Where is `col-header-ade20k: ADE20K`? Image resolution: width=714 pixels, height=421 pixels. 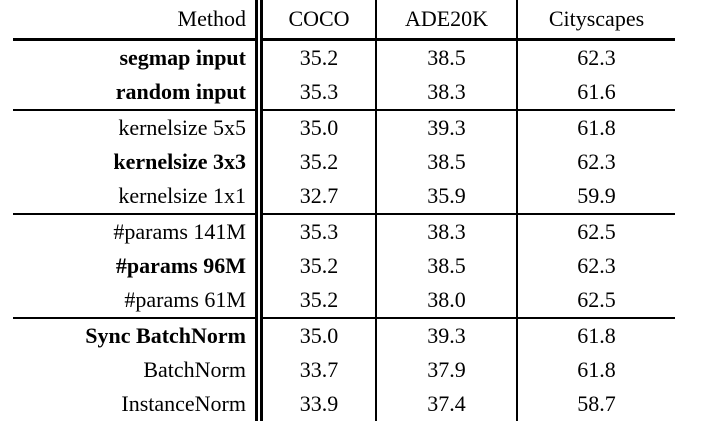 col-header-ade20k: ADE20K is located at coordinates (446, 20).